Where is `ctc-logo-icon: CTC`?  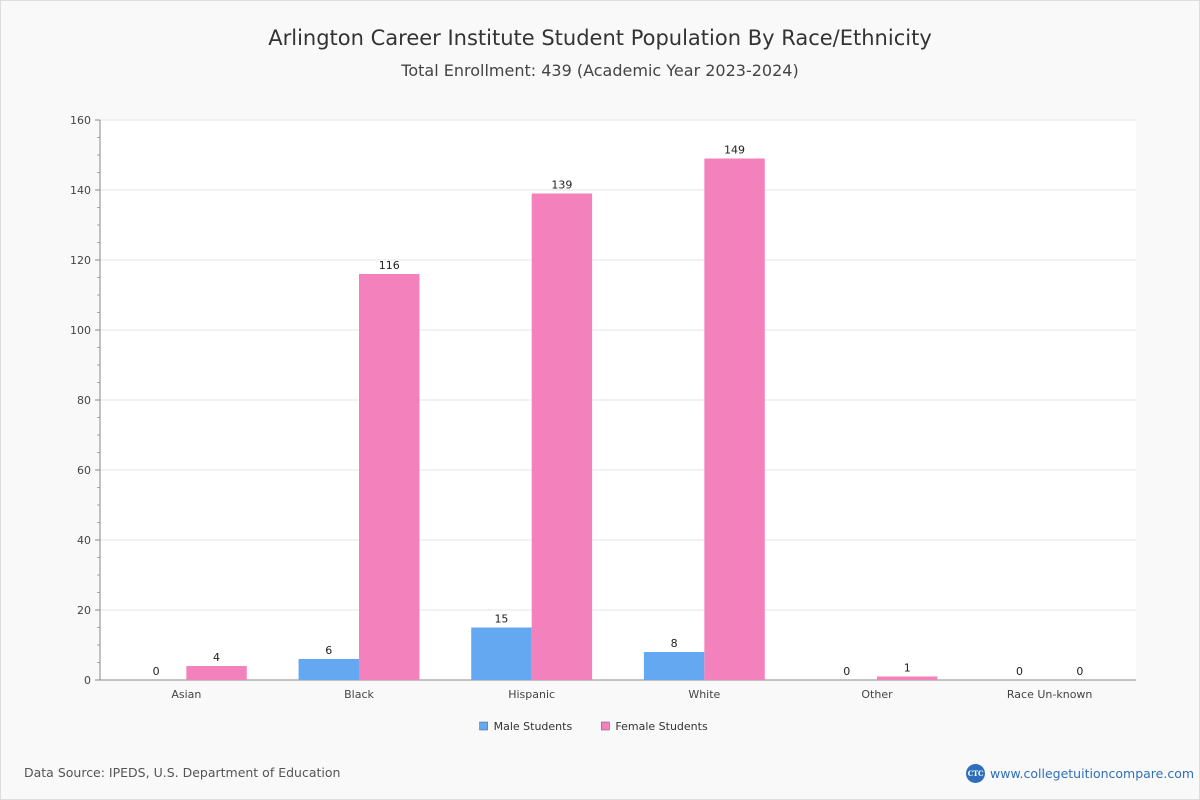 ctc-logo-icon: CTC is located at coordinates (975, 773).